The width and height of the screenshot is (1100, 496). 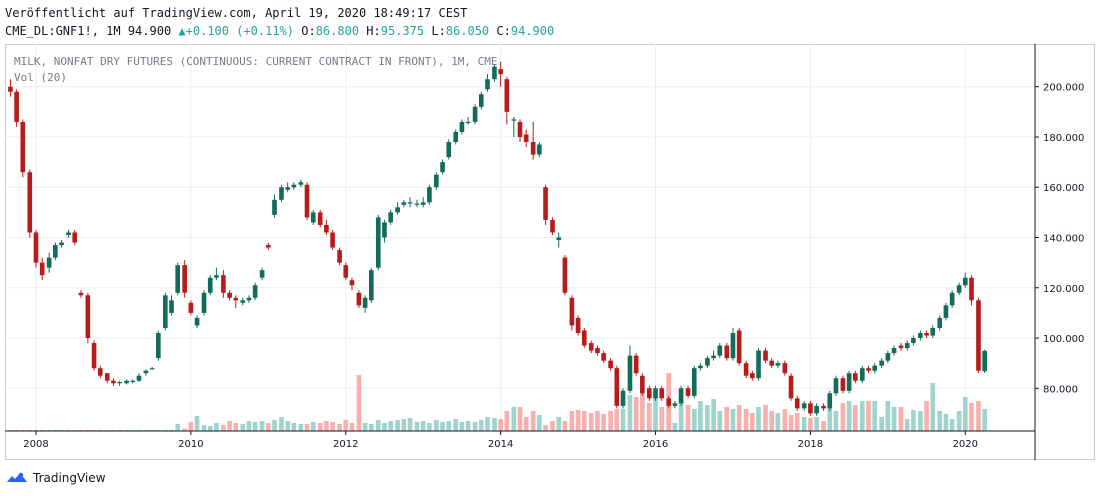 What do you see at coordinates (69, 478) in the screenshot?
I see `tradingview-brand: TradingView` at bounding box center [69, 478].